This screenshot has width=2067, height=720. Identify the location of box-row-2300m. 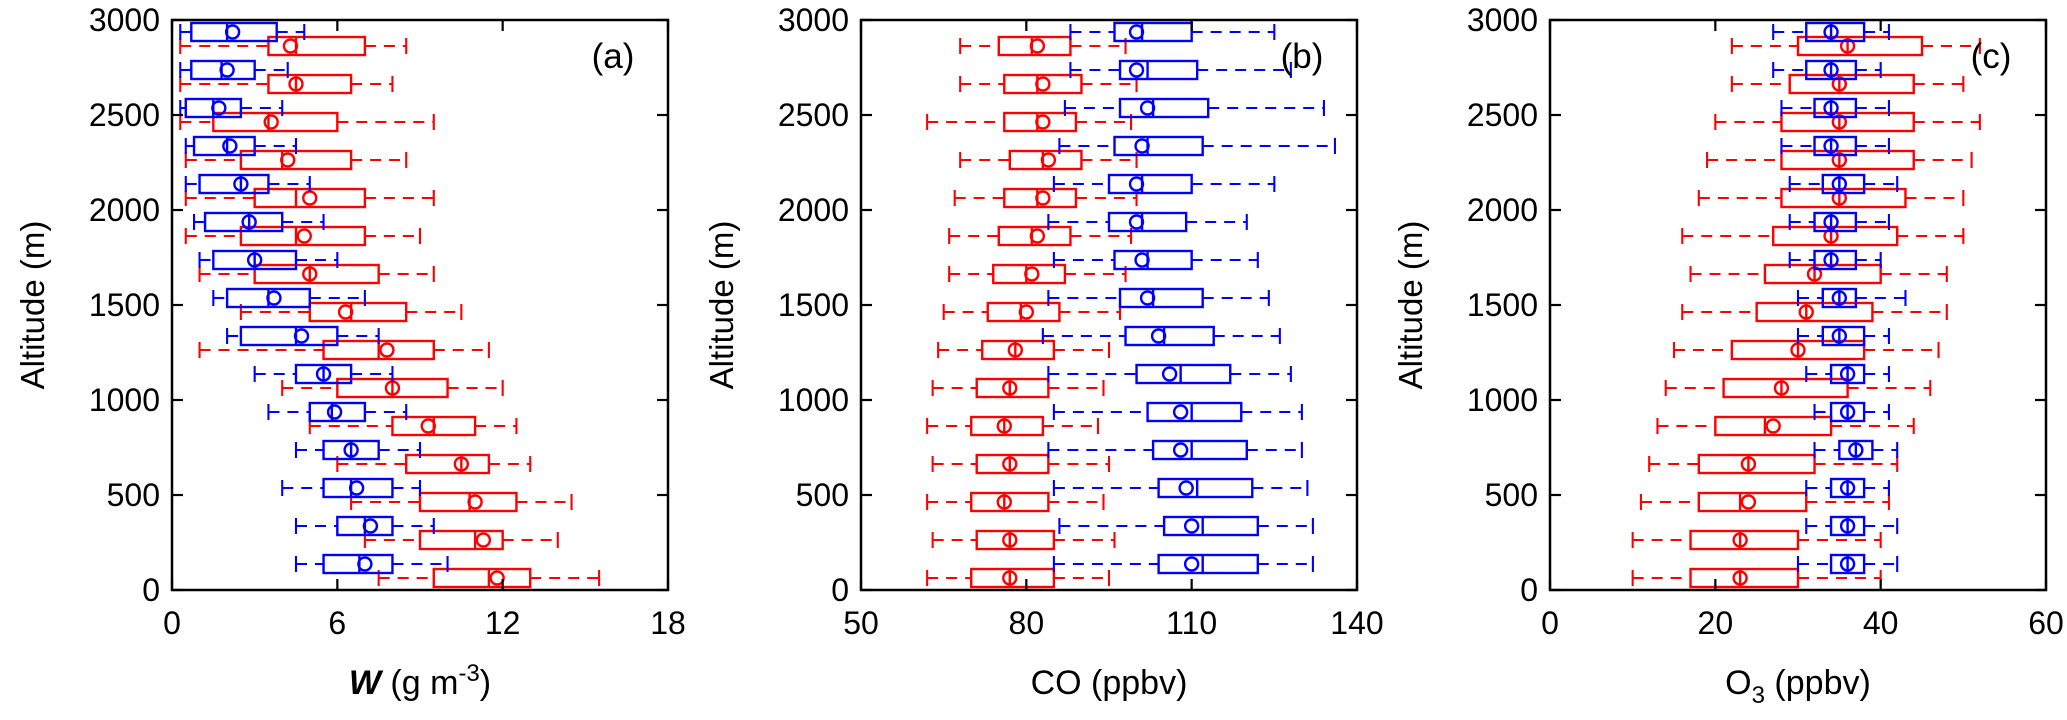
(1197, 146).